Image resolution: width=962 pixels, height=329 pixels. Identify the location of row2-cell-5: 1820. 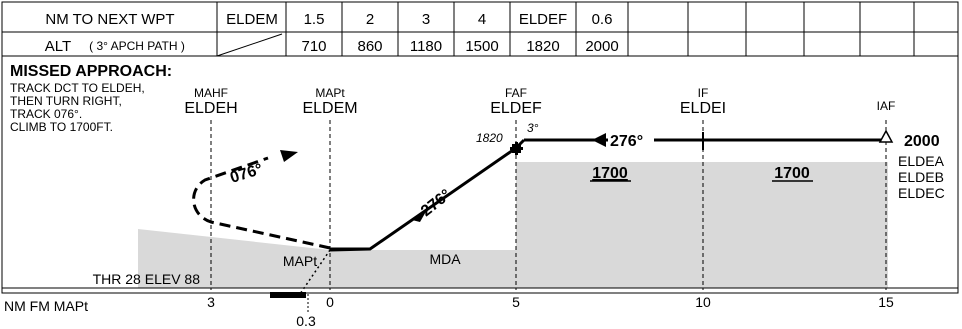
(542, 46).